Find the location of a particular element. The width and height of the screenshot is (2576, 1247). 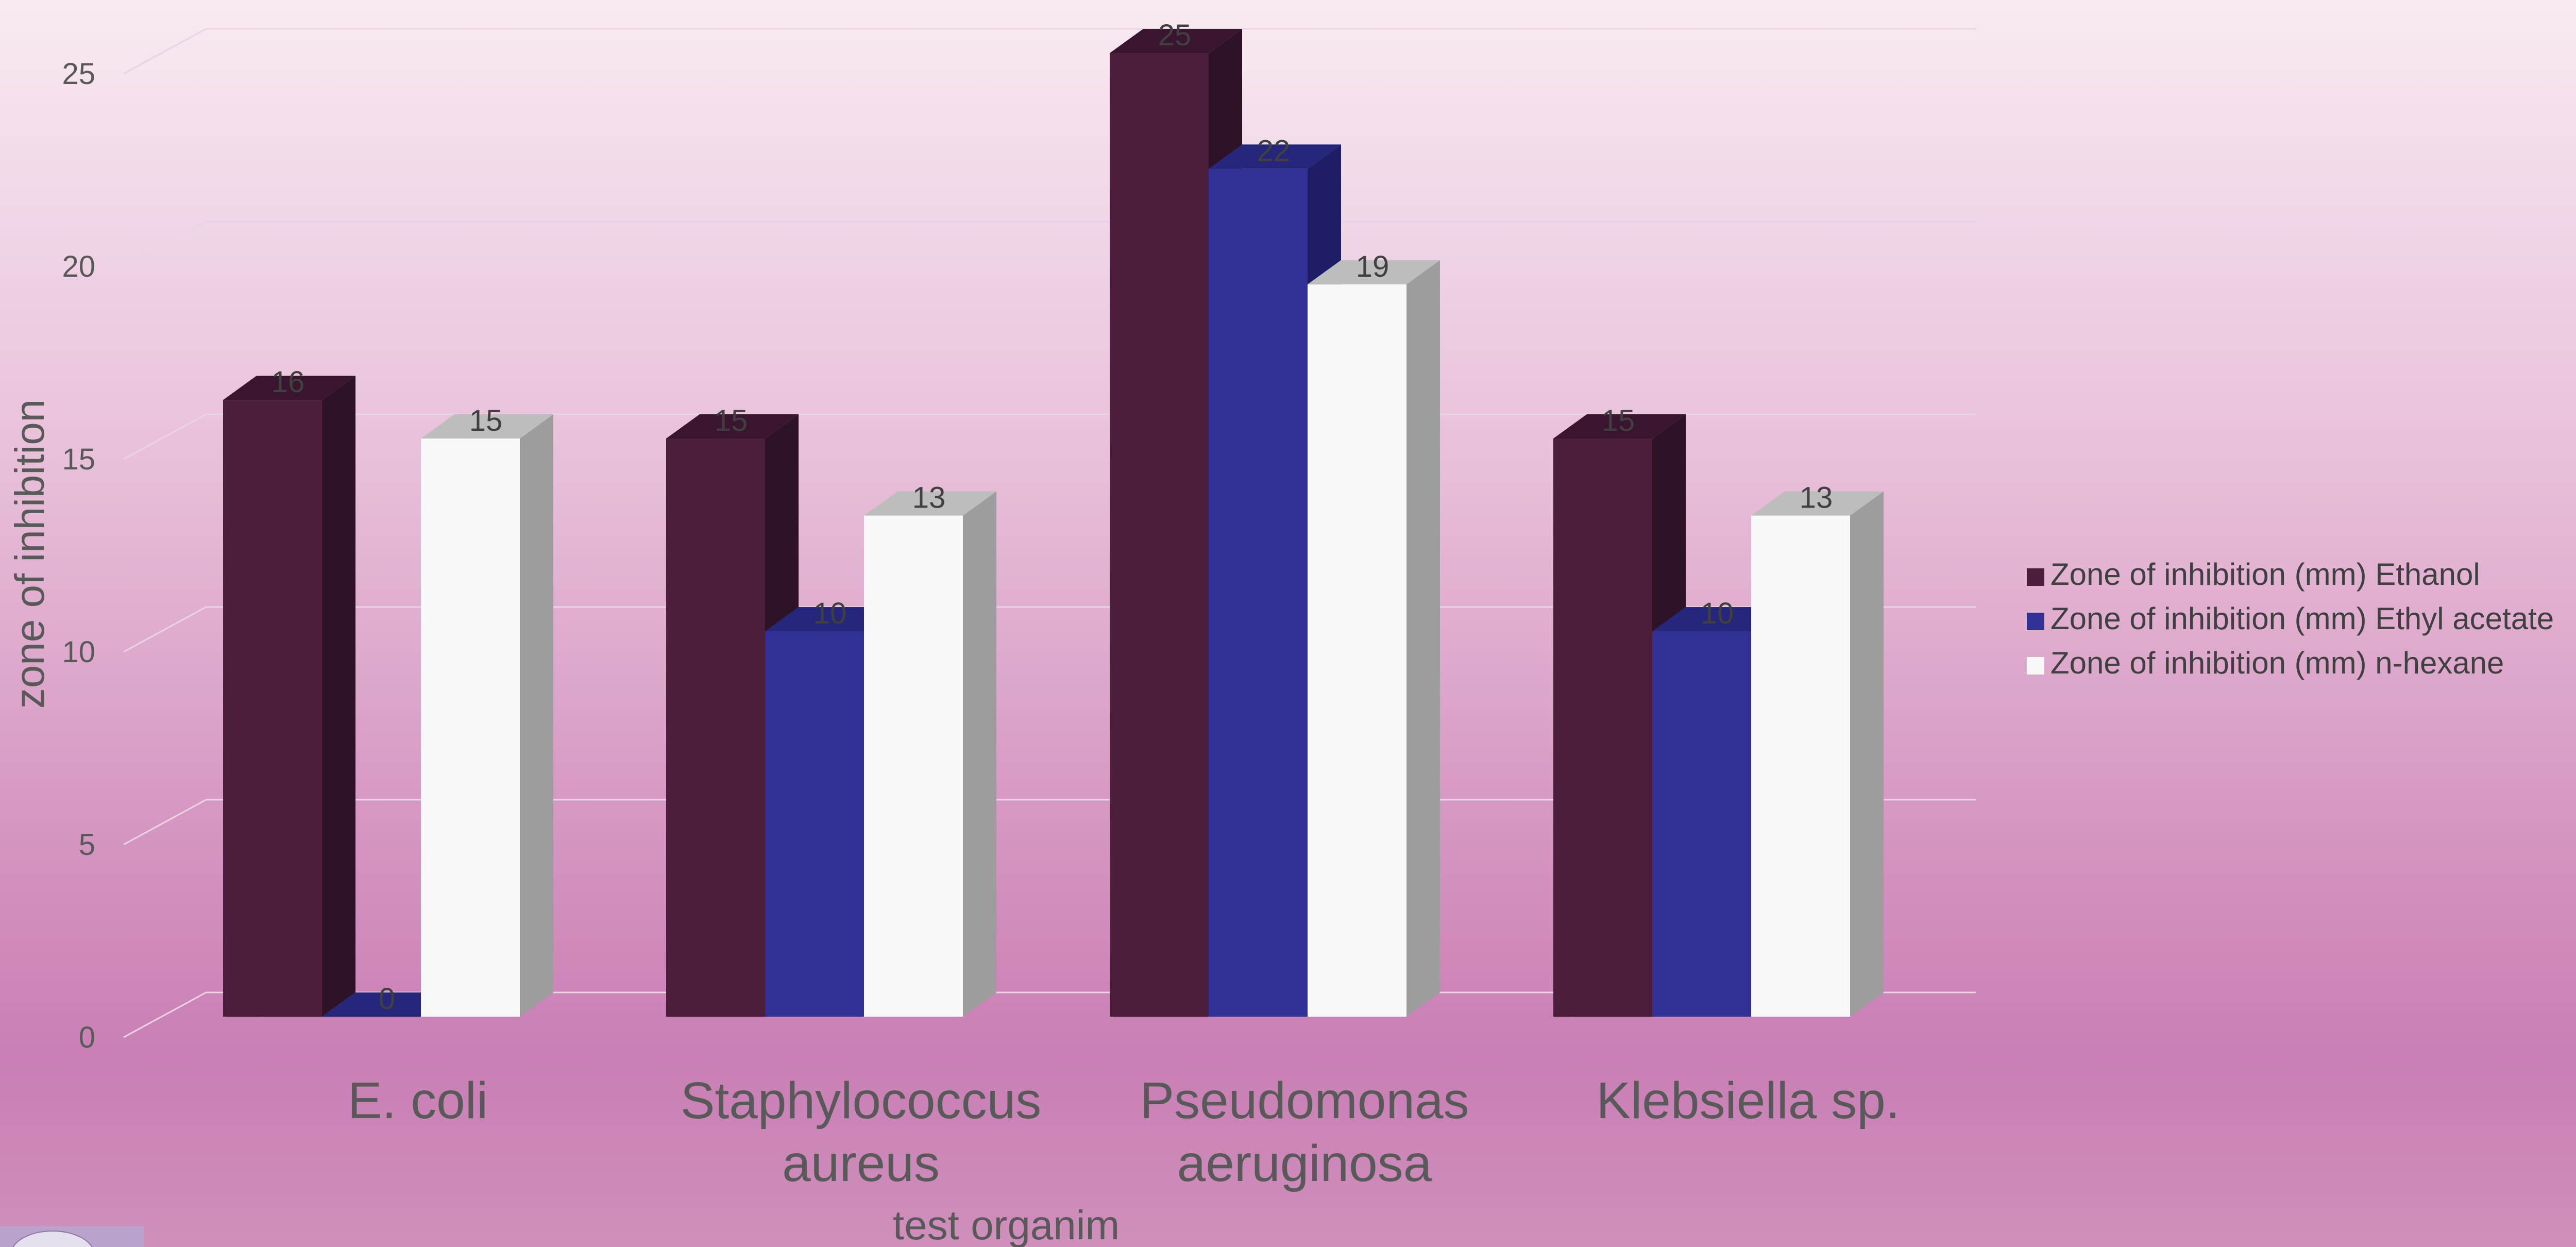

x-category-label: E. coli is located at coordinates (418, 1101).